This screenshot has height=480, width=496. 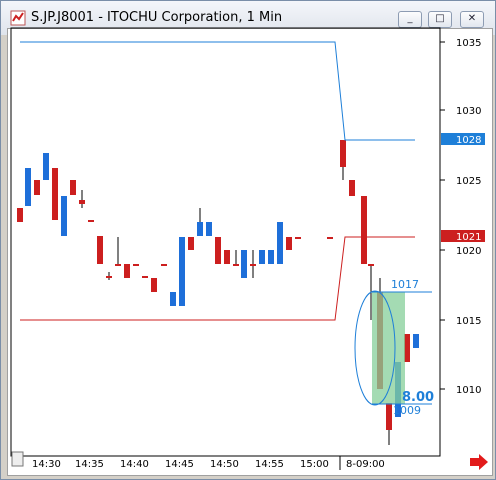 What do you see at coordinates (388, 348) in the screenshot?
I see `highlight-box` at bounding box center [388, 348].